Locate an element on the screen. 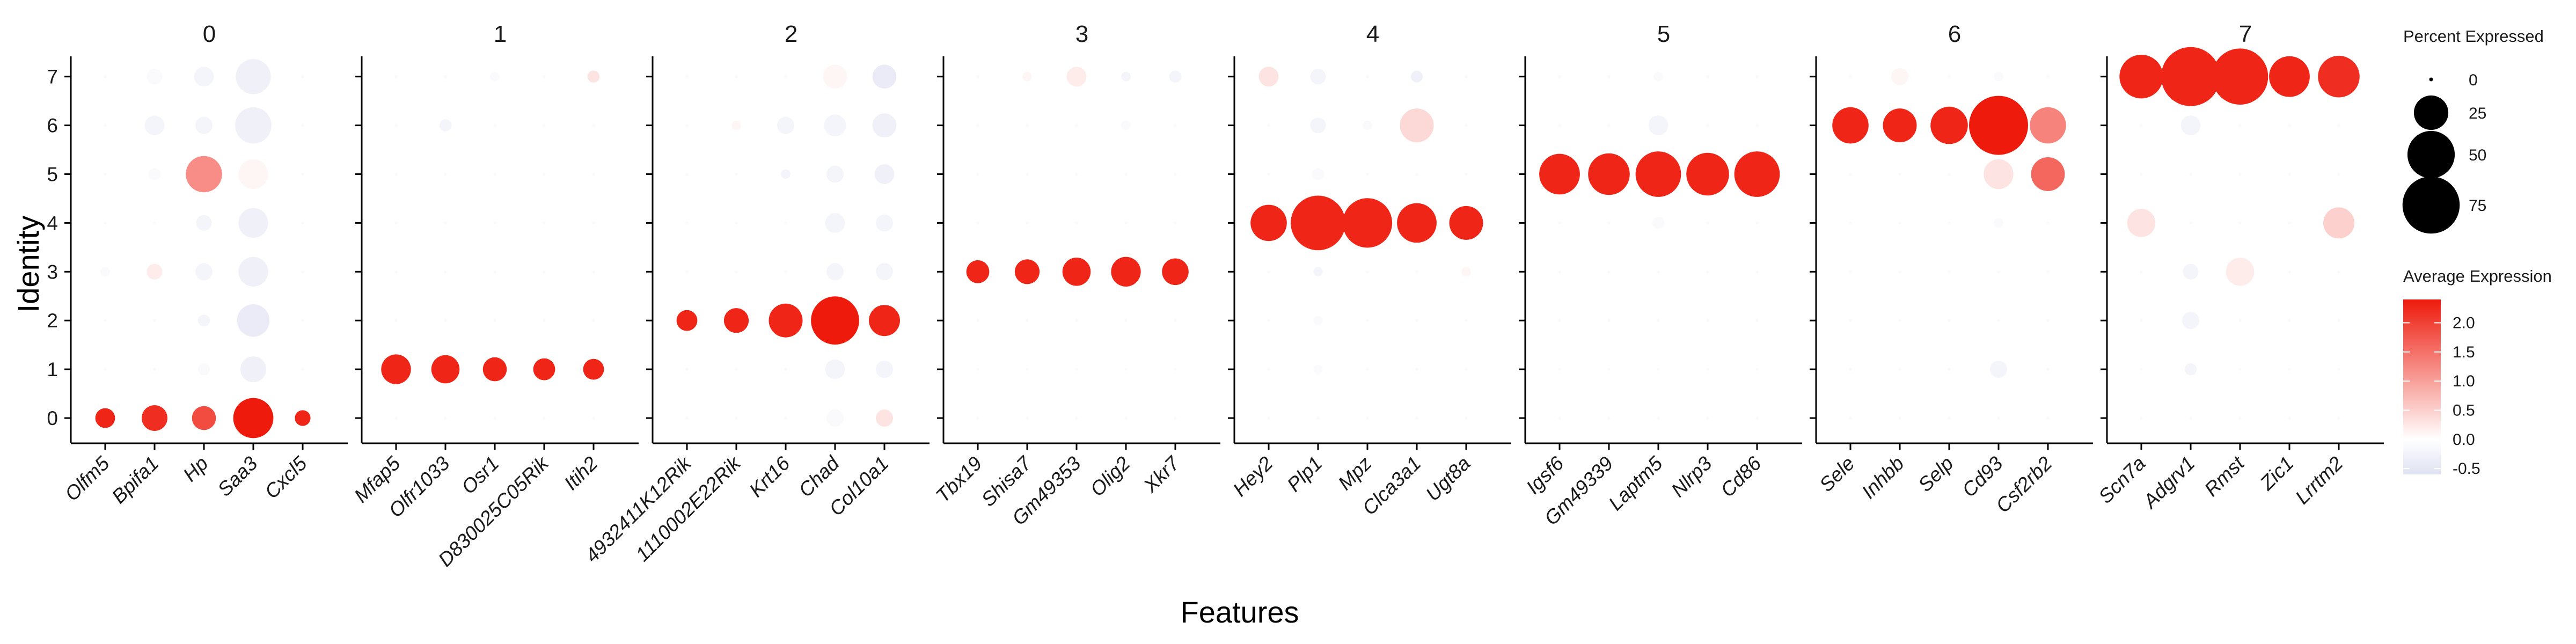 The height and width of the screenshot is (644, 2576). gene-label: Cd86 is located at coordinates (1741, 476).